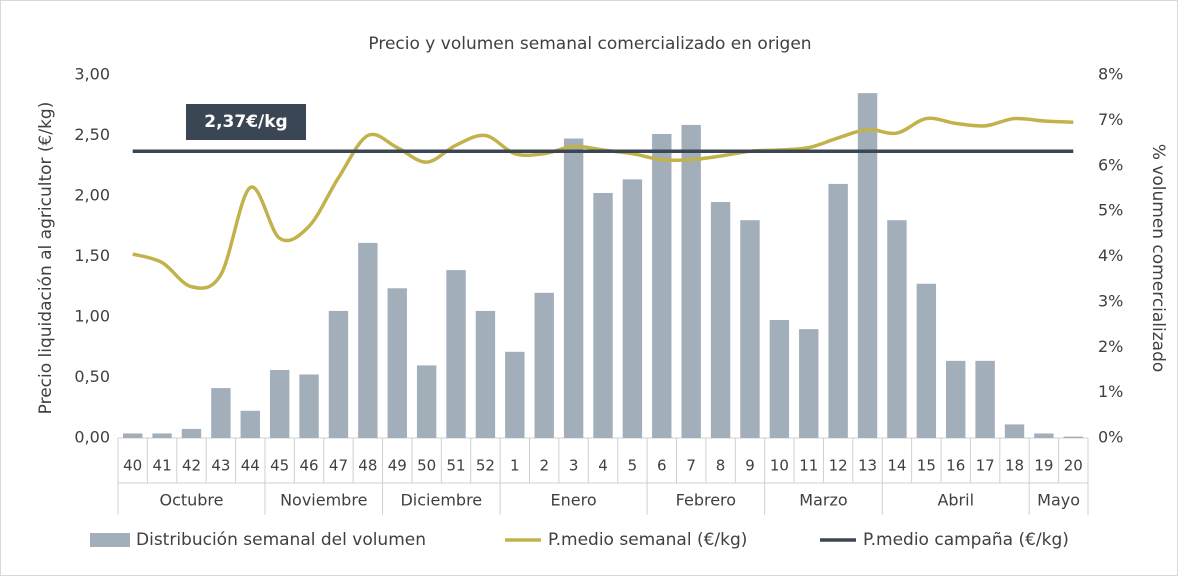 The image size is (1178, 580). I want to click on x-tick-label: 45, so click(279, 466).